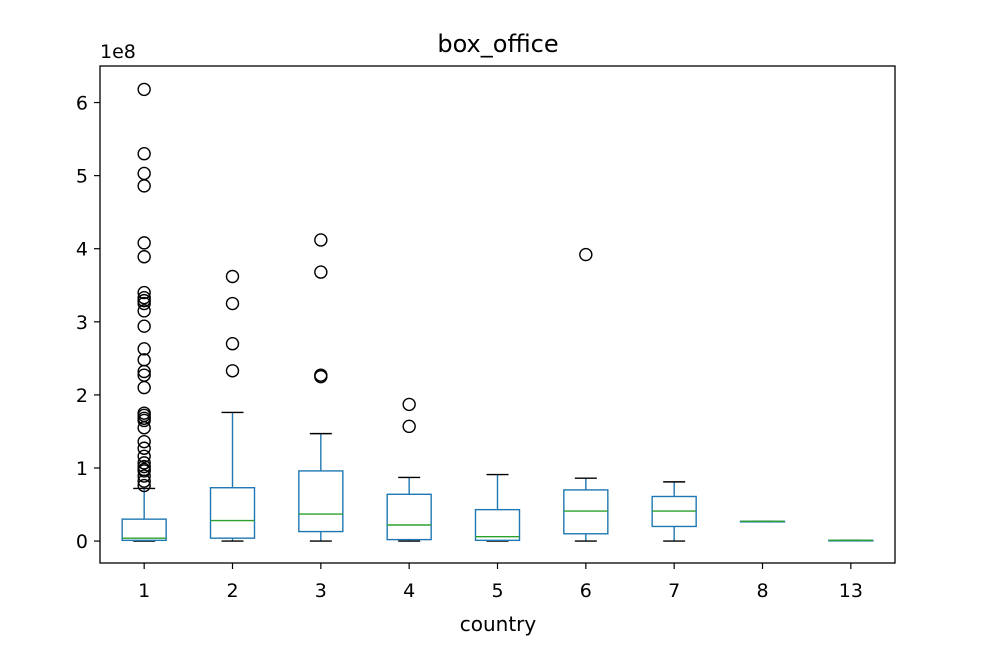  What do you see at coordinates (118, 52) in the screenshot?
I see `y-scale-label: 1e8` at bounding box center [118, 52].